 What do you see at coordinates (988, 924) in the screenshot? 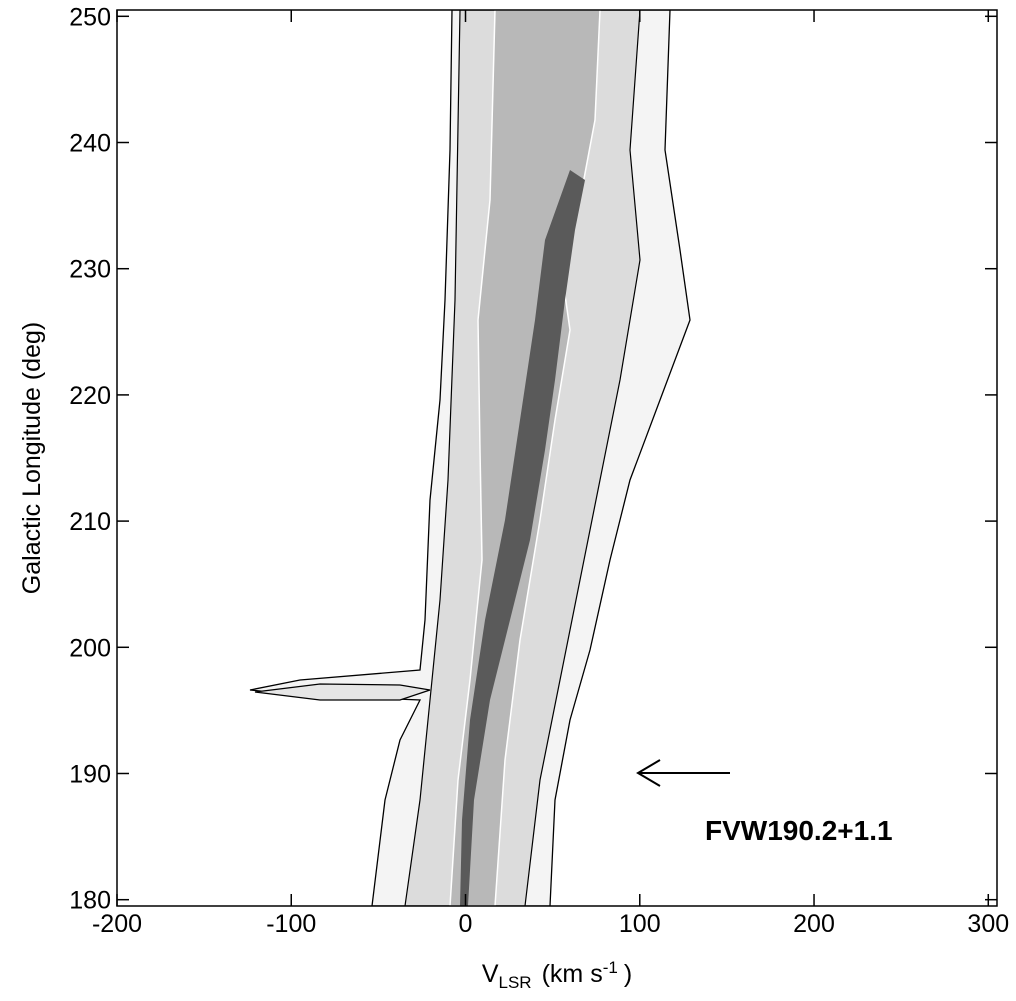
I see `x-tick-label: 300` at bounding box center [988, 924].